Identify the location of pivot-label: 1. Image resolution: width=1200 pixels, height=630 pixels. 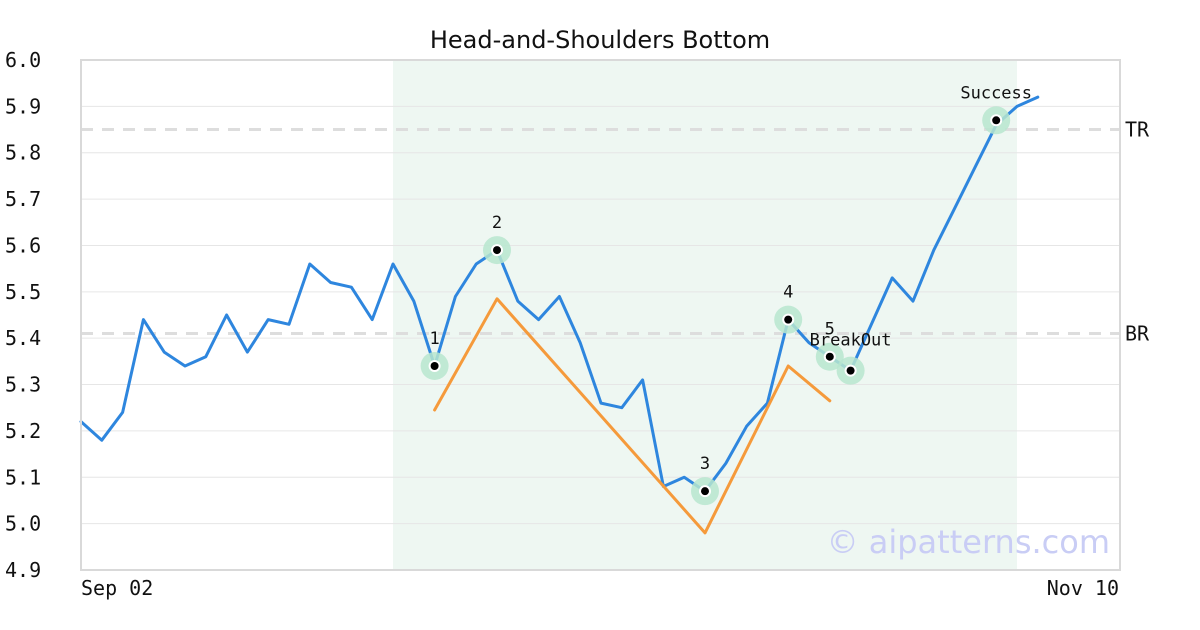
(434, 339).